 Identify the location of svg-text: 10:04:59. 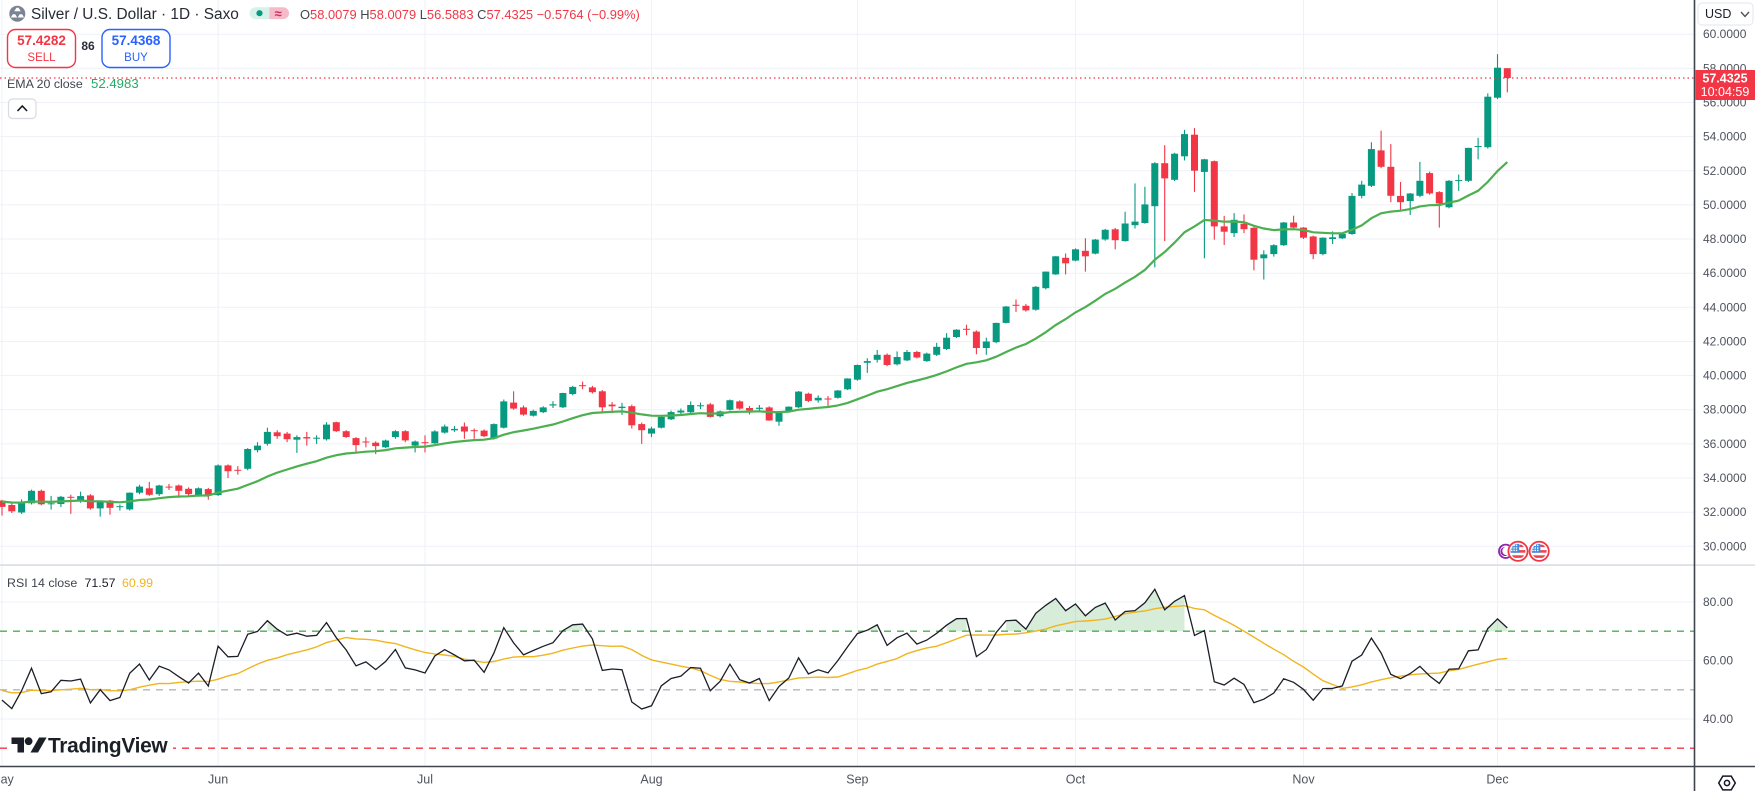
(1725, 92).